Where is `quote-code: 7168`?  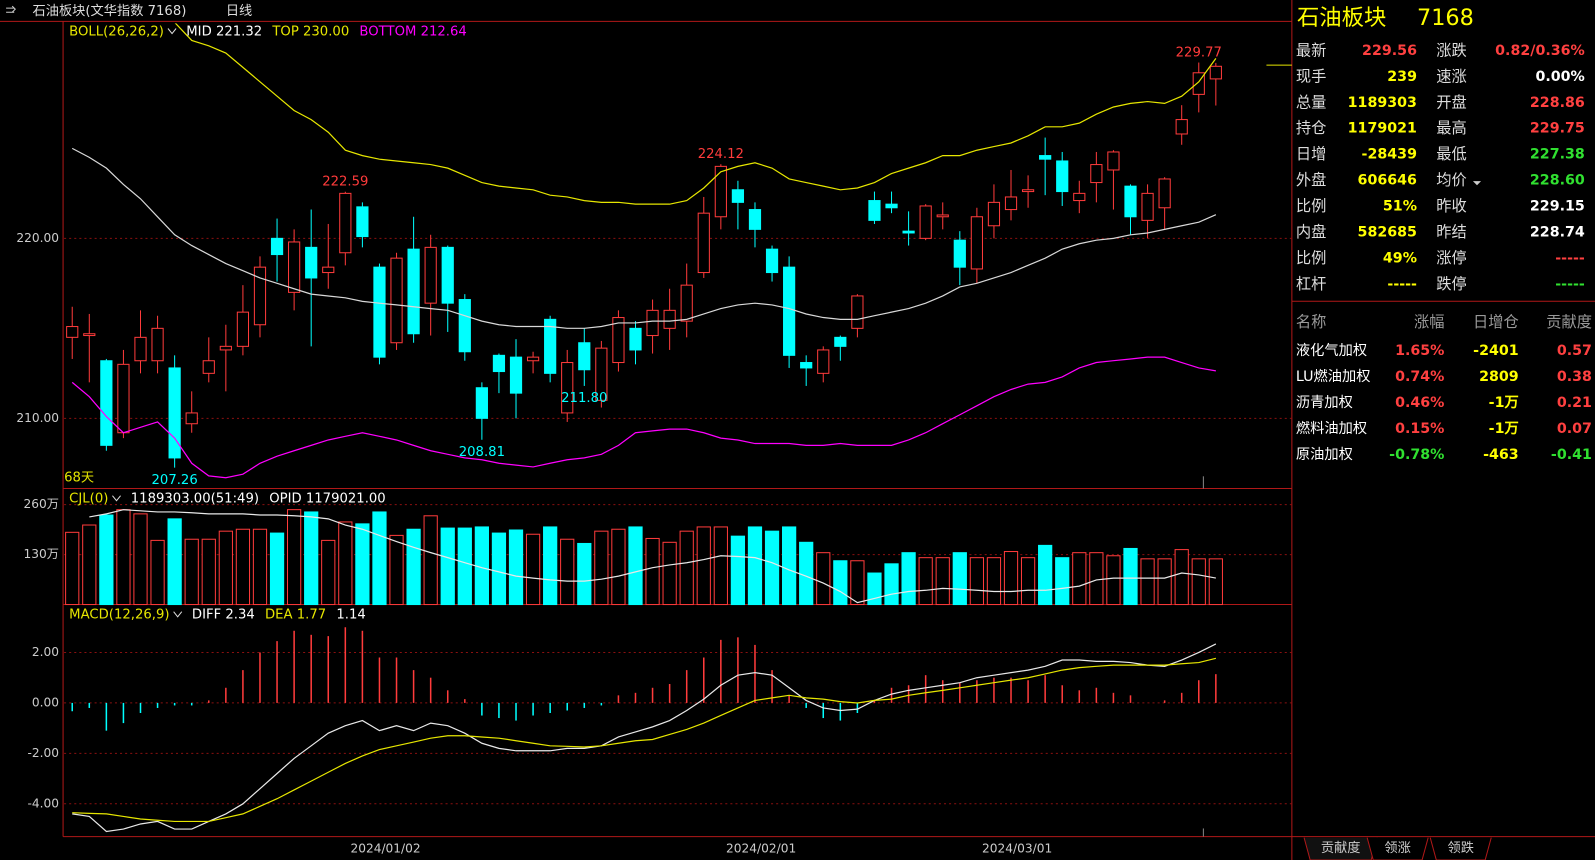 quote-code: 7168 is located at coordinates (1445, 18).